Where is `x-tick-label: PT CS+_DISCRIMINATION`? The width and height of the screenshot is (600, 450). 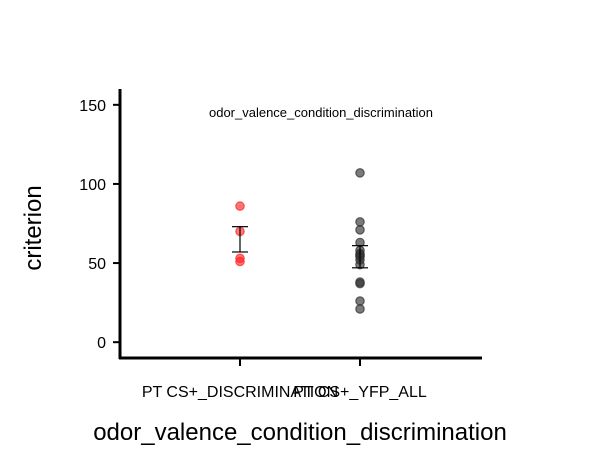
x-tick-label: PT CS+_DISCRIMINATION is located at coordinates (240, 392).